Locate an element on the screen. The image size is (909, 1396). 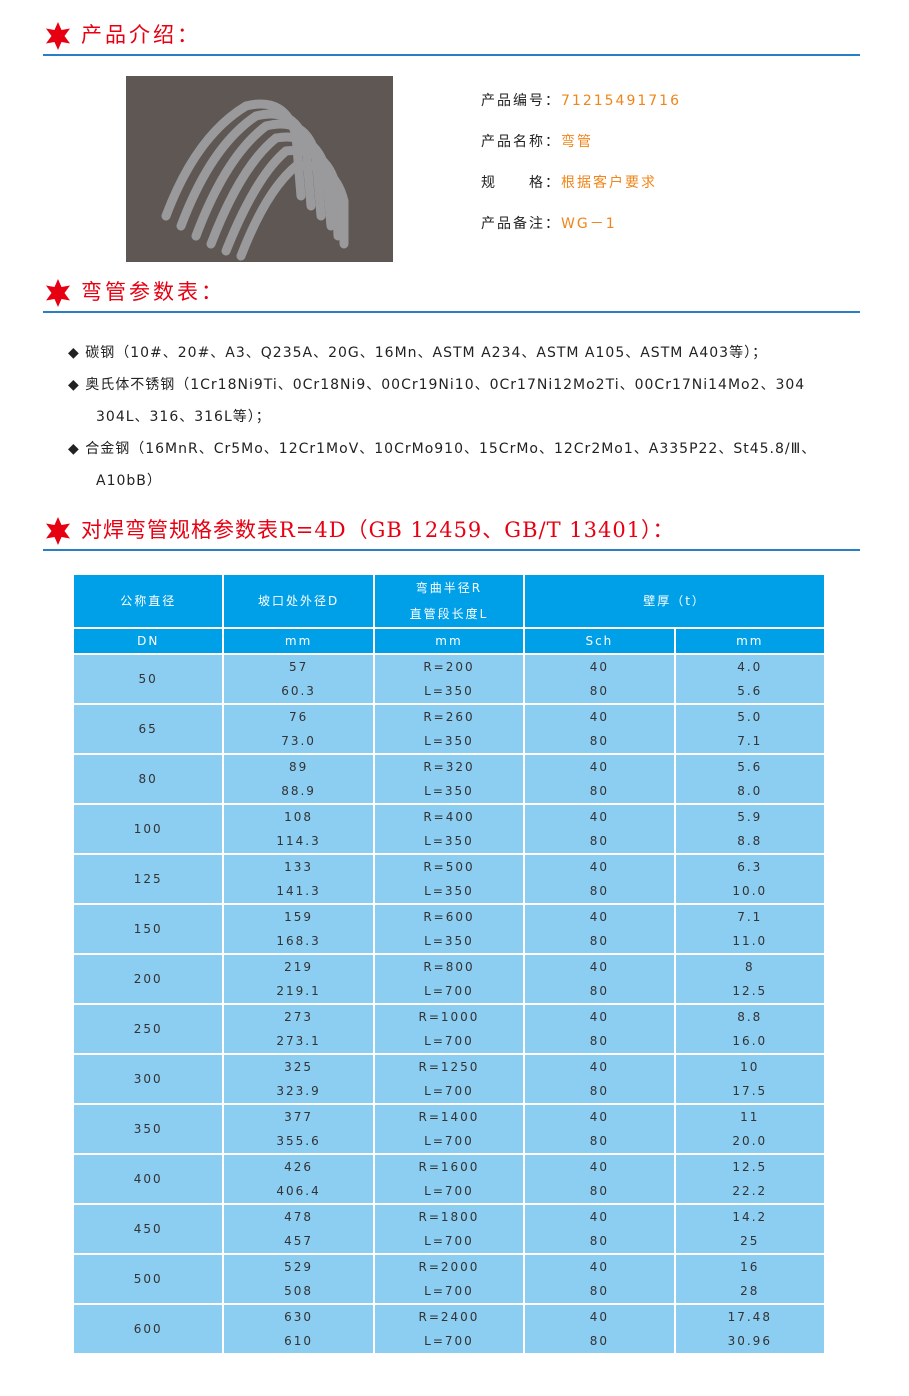
cell-thickness: 11 20.0 is located at coordinates (750, 1129).